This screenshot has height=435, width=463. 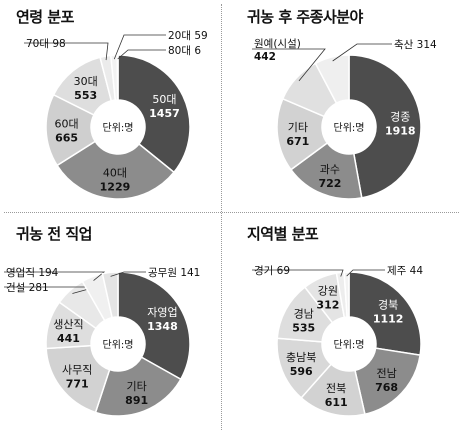 What do you see at coordinates (415, 45) in the screenshot?
I see `slice-label: 축산 314` at bounding box center [415, 45].